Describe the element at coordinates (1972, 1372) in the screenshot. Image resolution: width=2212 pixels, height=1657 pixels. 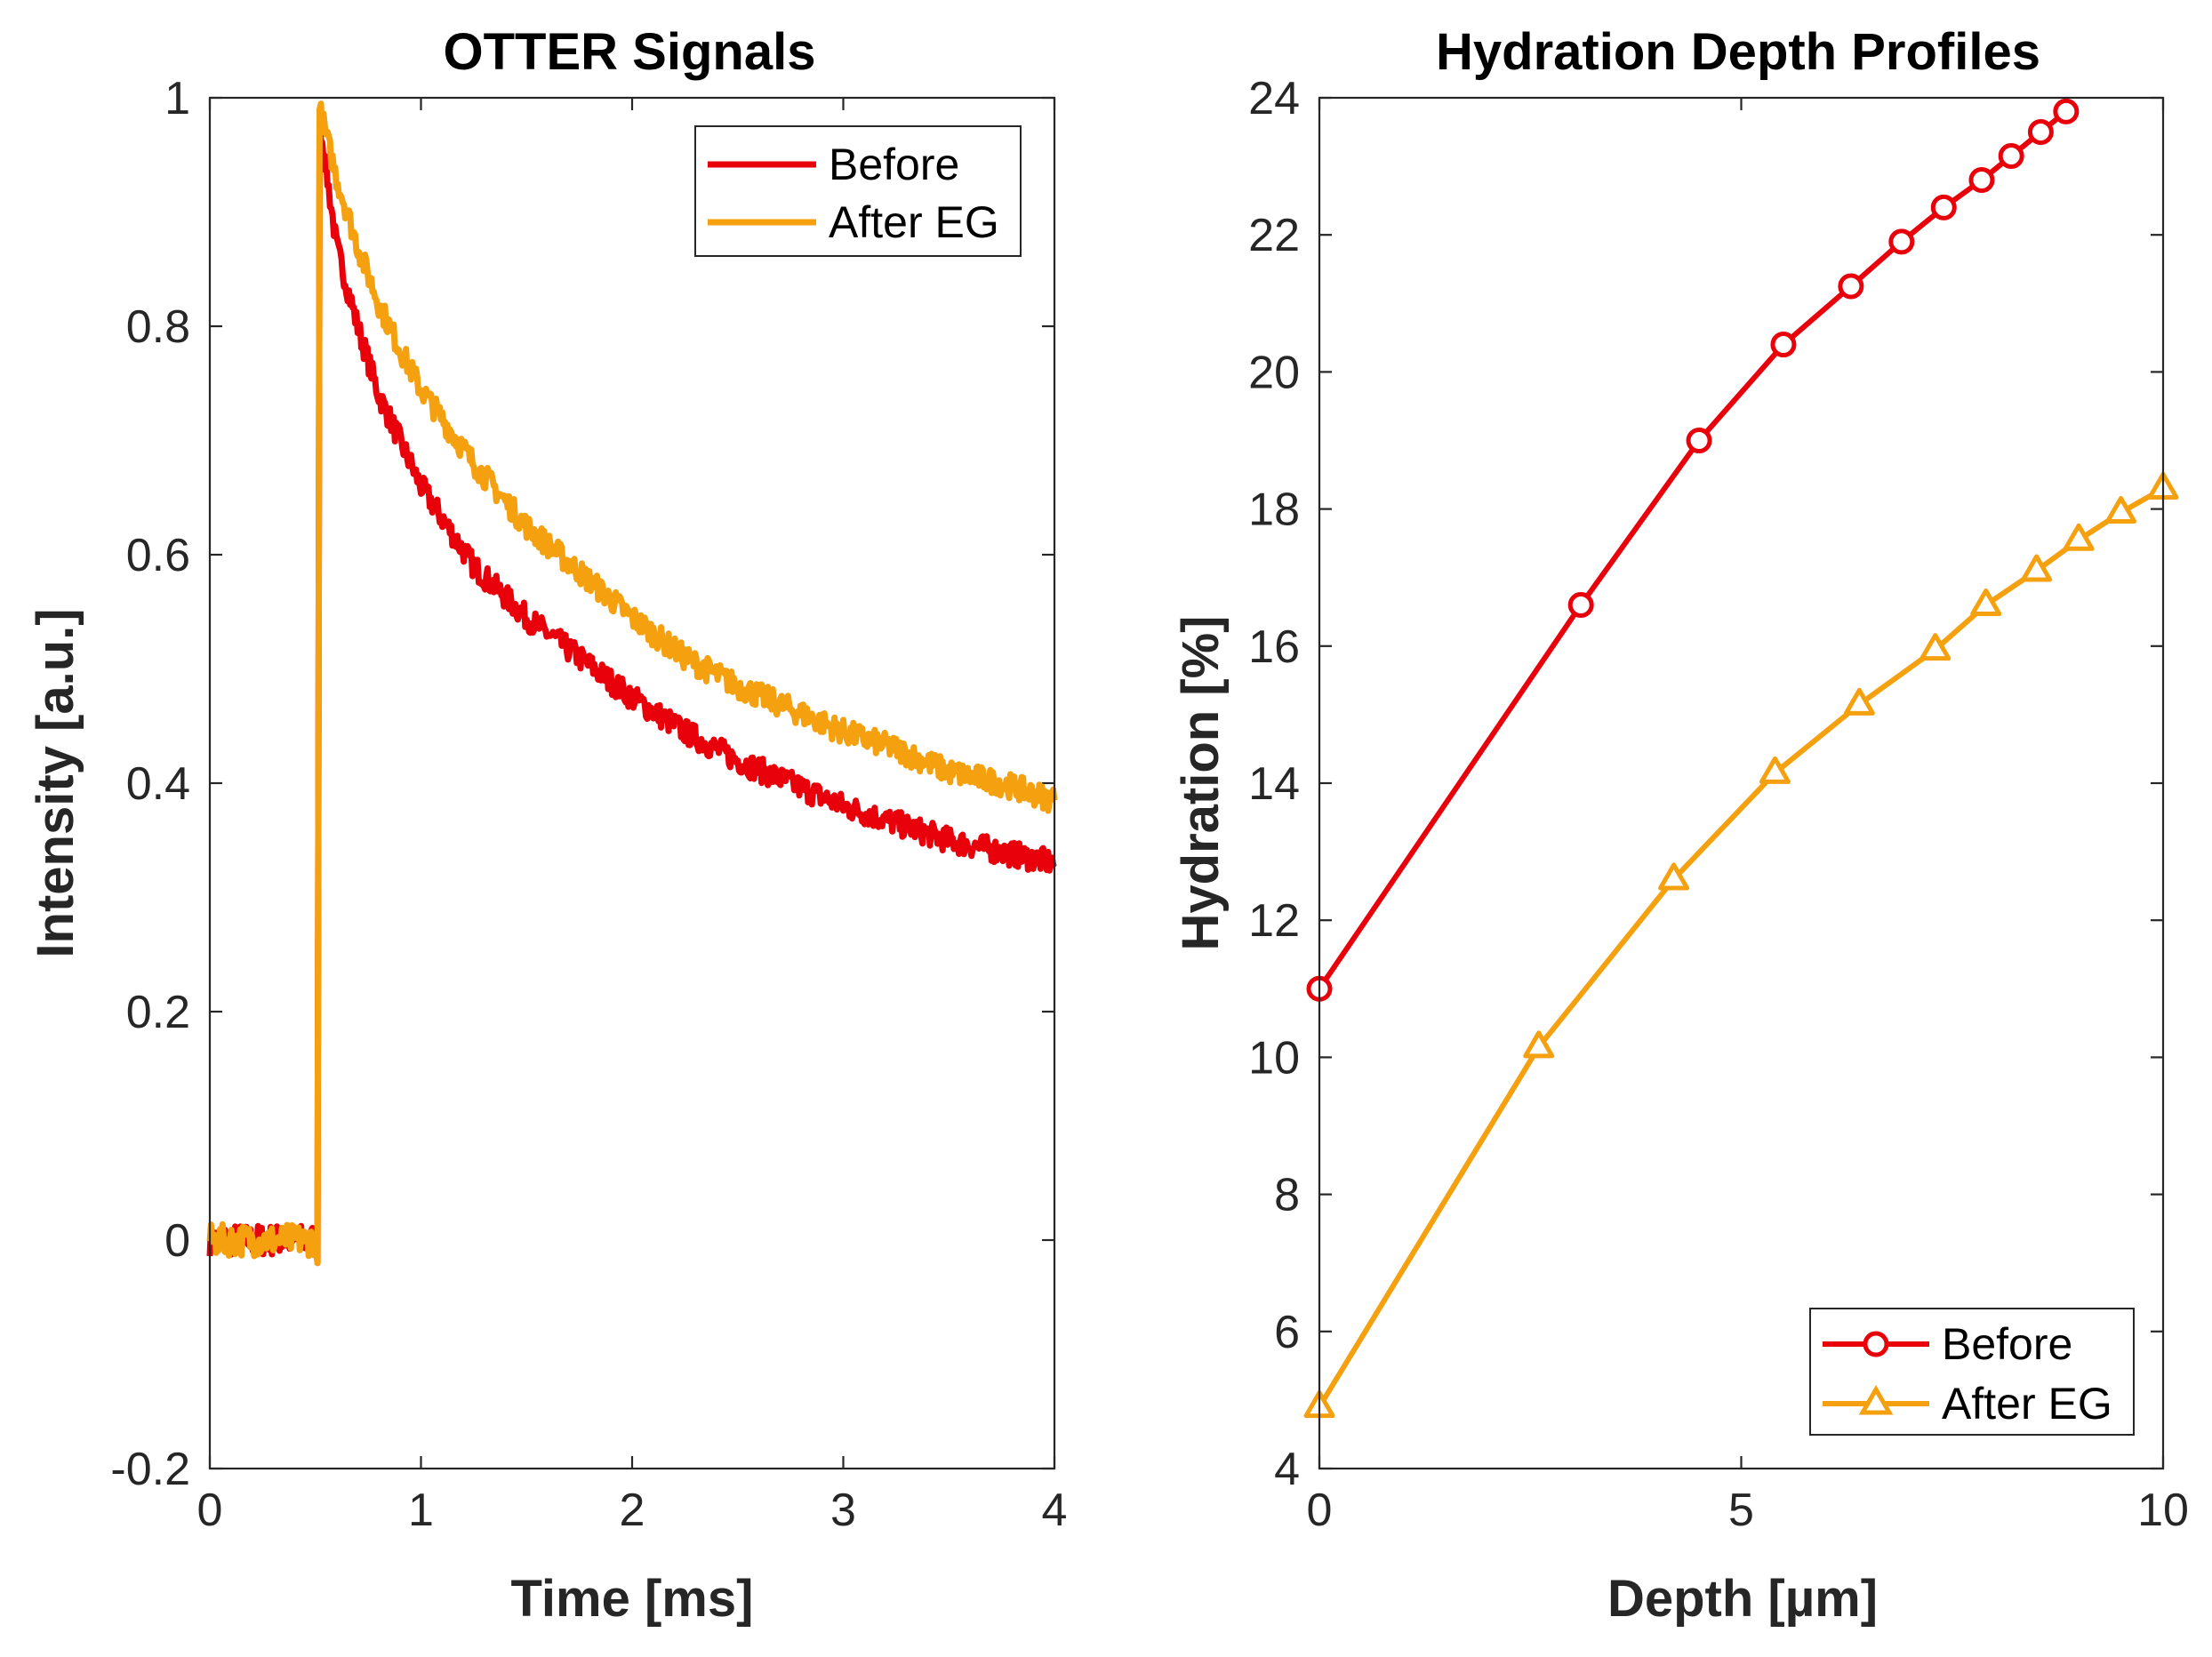
I see `hydration-legend: Before After EG` at that location.